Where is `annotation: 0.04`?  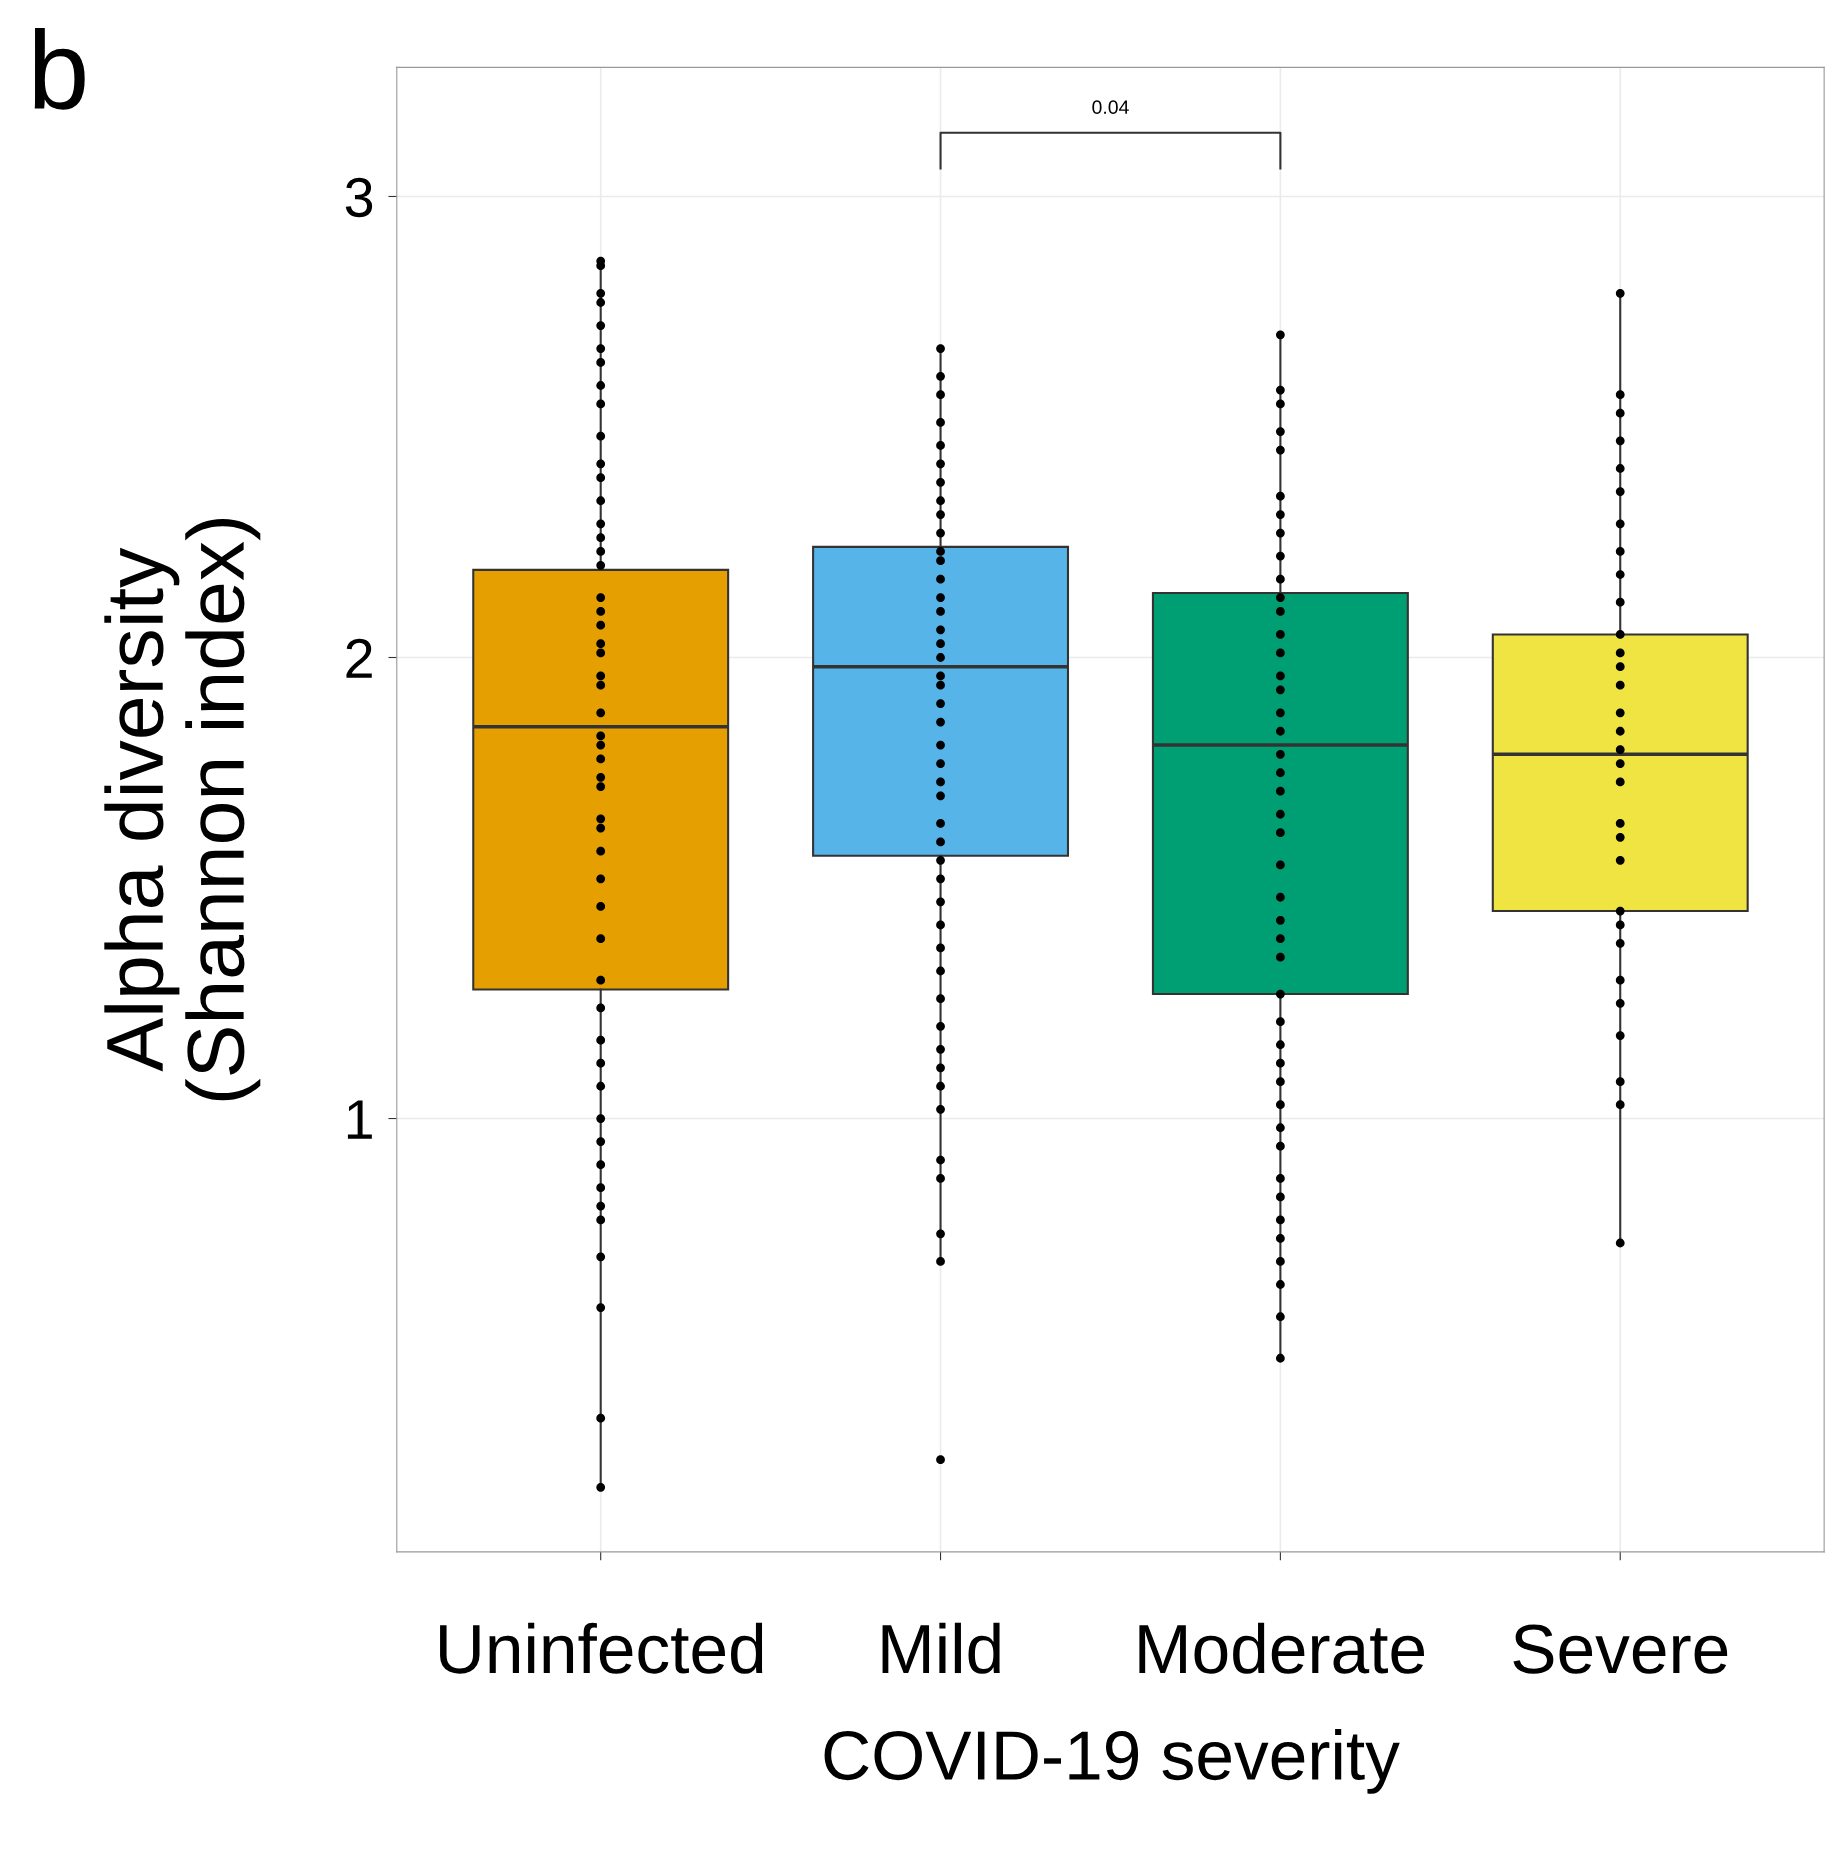
annotation: 0.04 is located at coordinates (1110, 107).